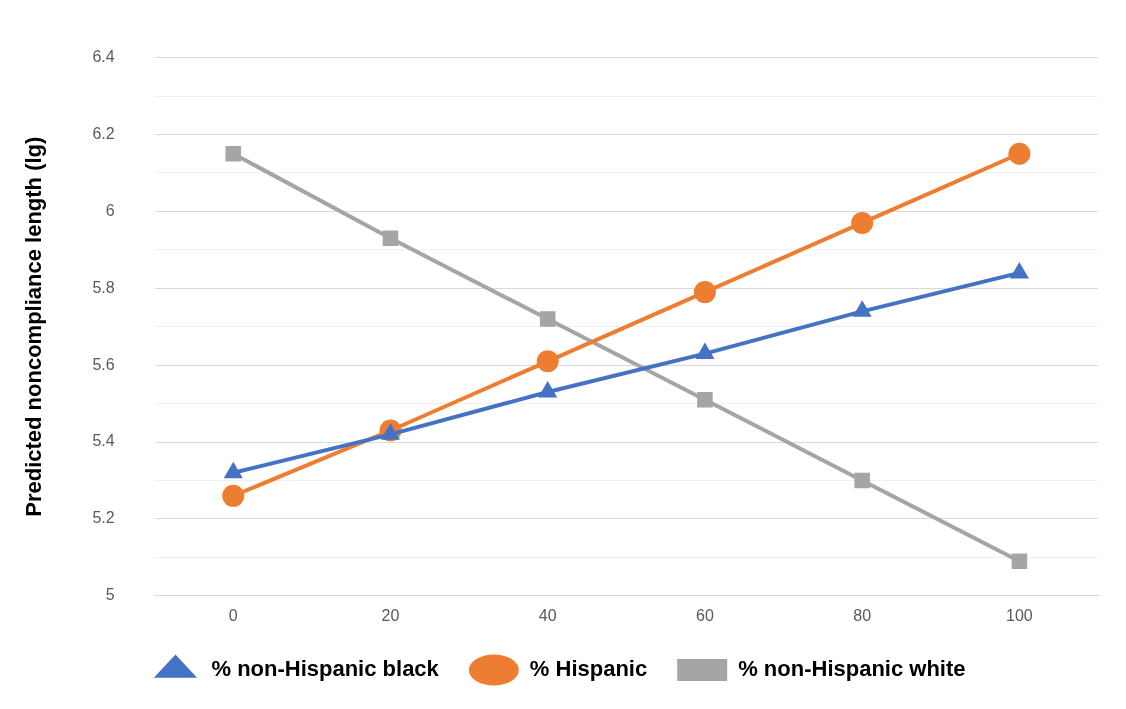 The image size is (1126, 709). Describe the element at coordinates (103, 57) in the screenshot. I see `y-tick-label: 6.4` at that location.